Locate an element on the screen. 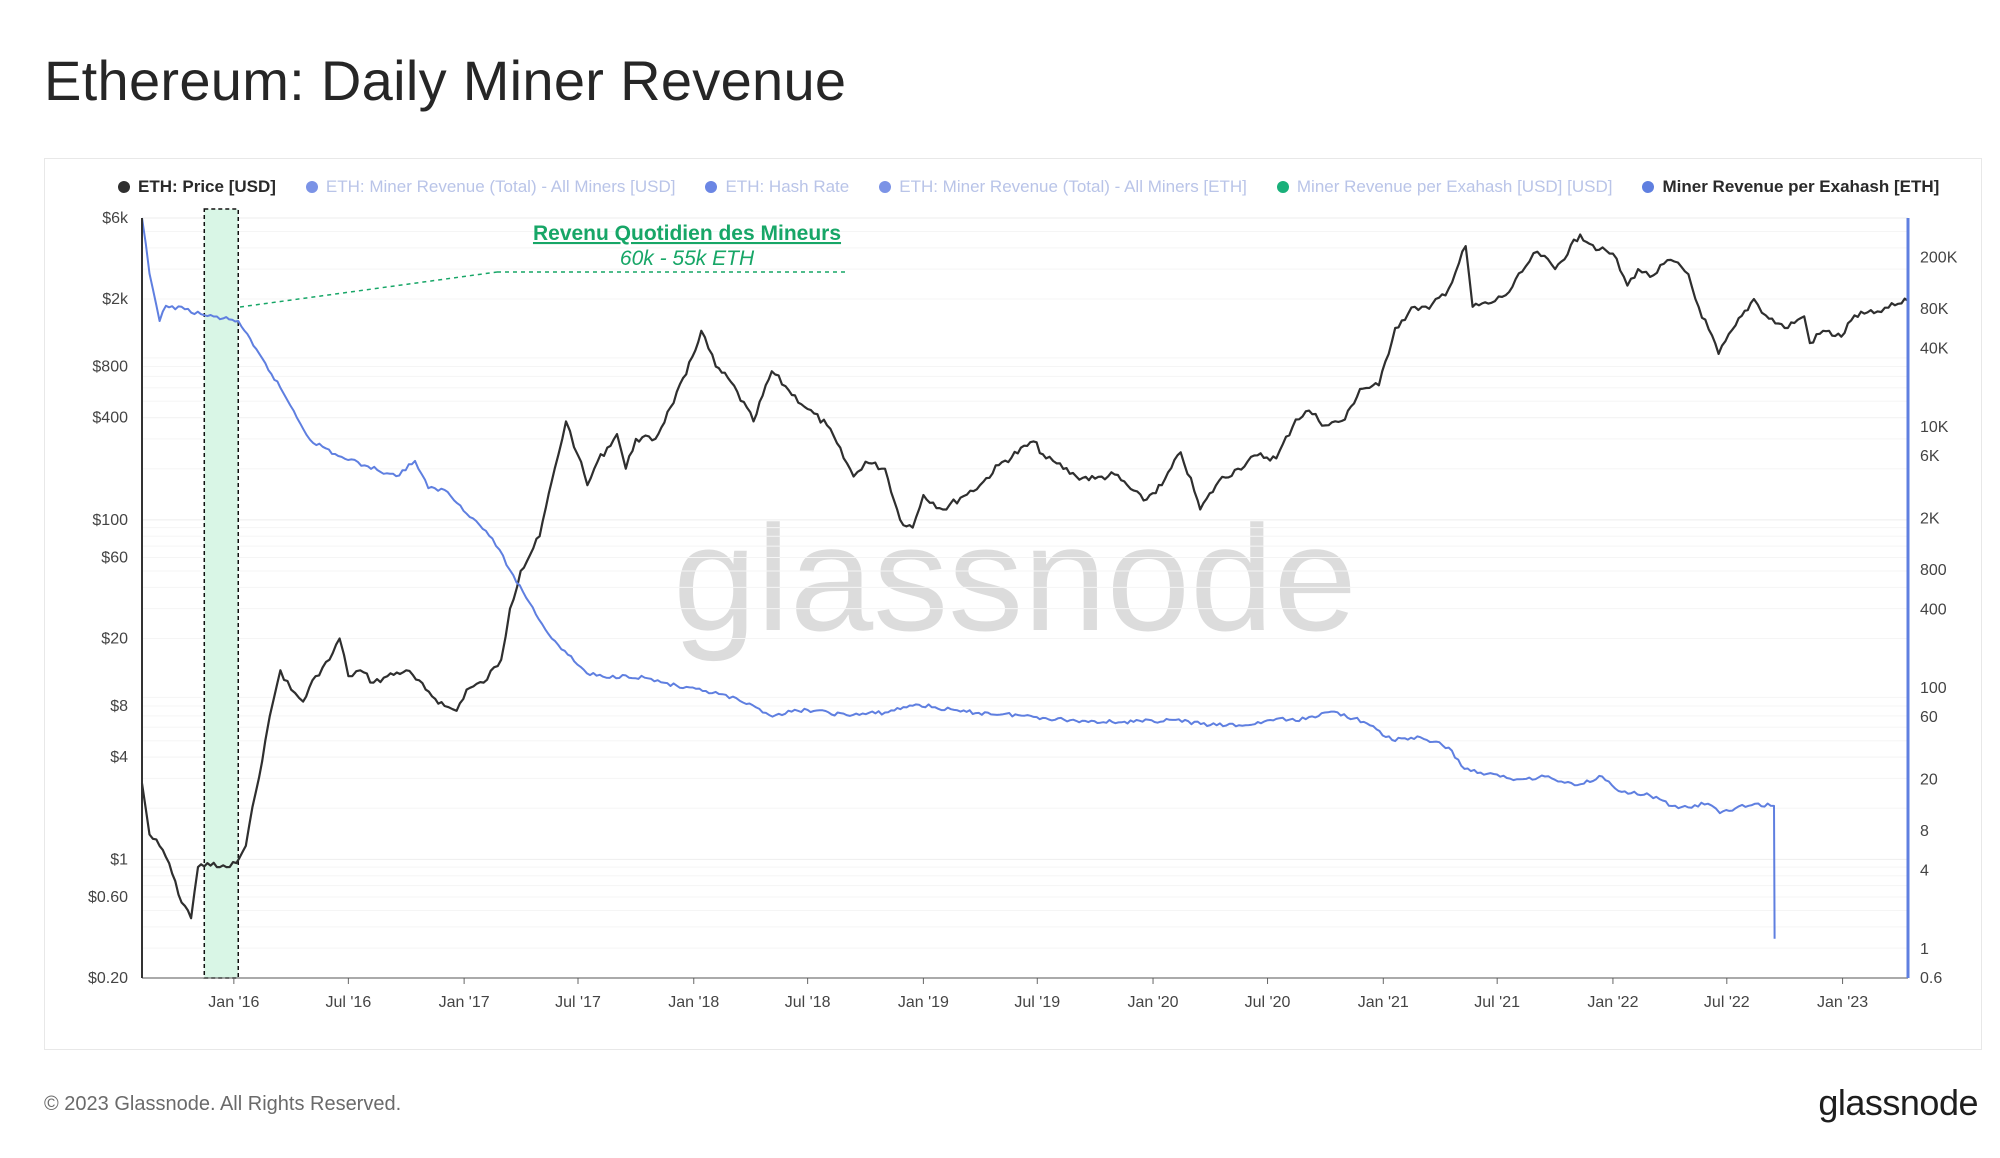 The width and height of the screenshot is (2000, 1158). legend-label: Miner Revenue per Exahash [ETH] is located at coordinates (1801, 186).